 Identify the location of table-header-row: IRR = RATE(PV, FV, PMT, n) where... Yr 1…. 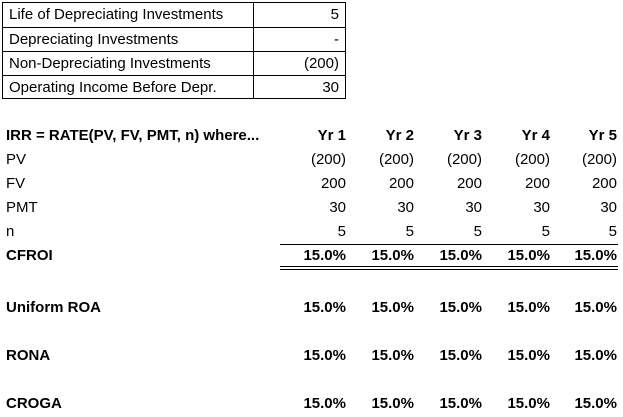
(311, 136).